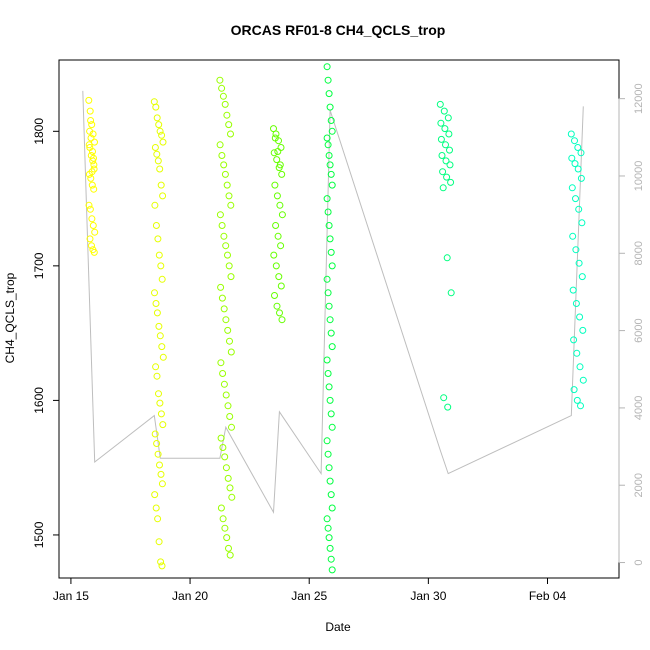  What do you see at coordinates (639, 98) in the screenshot?
I see `y2-tick-label: 12000` at bounding box center [639, 98].